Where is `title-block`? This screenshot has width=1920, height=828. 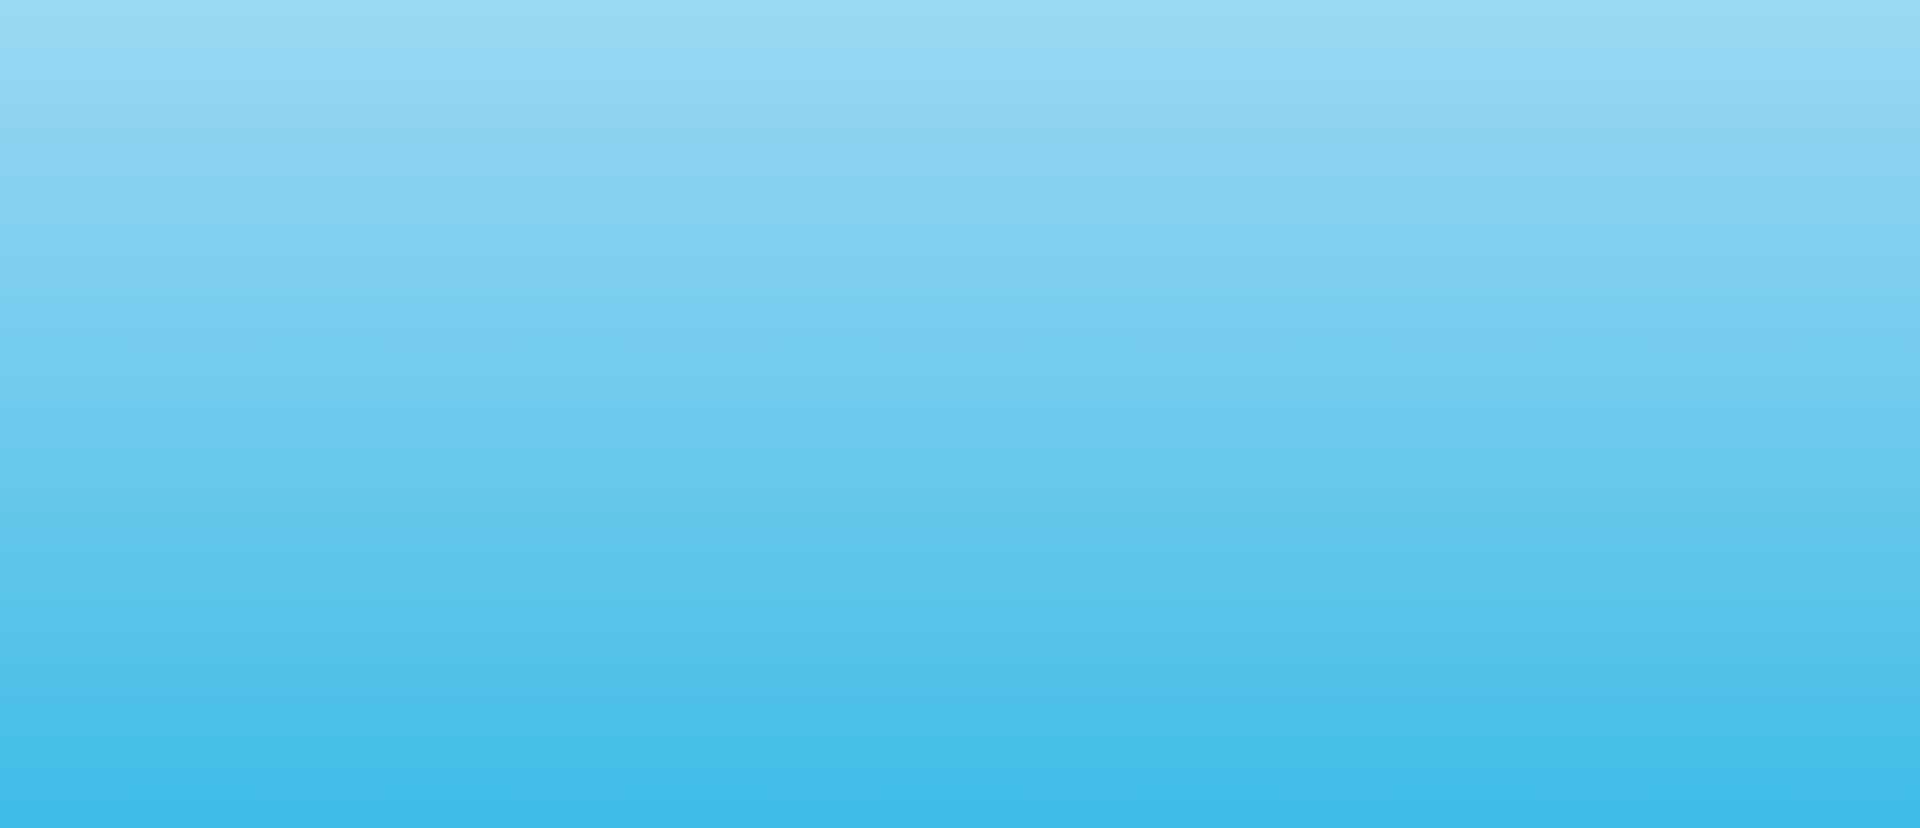 title-block is located at coordinates (960, 58).